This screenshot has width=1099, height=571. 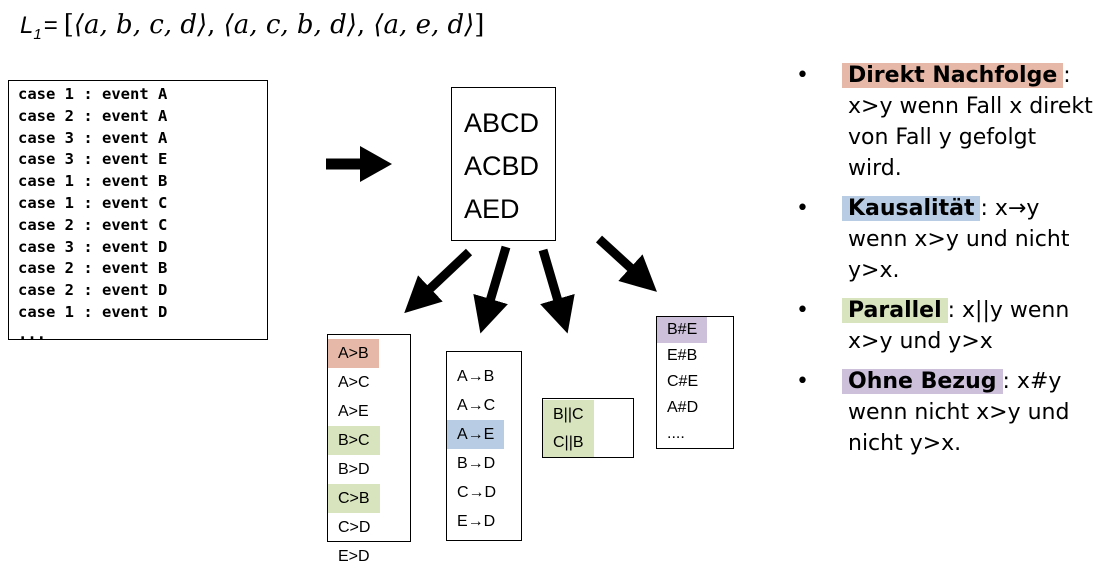 What do you see at coordinates (479, 25) in the screenshot?
I see `bracket-close: ]` at bounding box center [479, 25].